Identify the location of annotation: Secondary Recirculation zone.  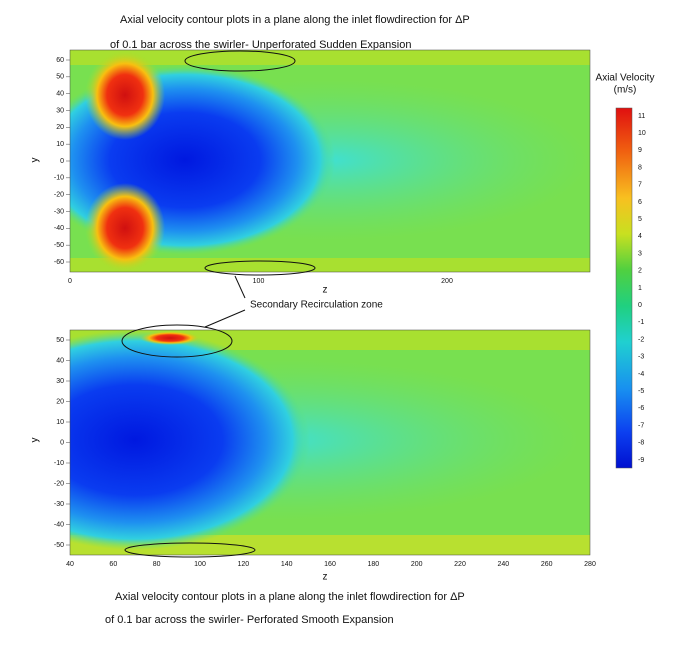
(316, 305).